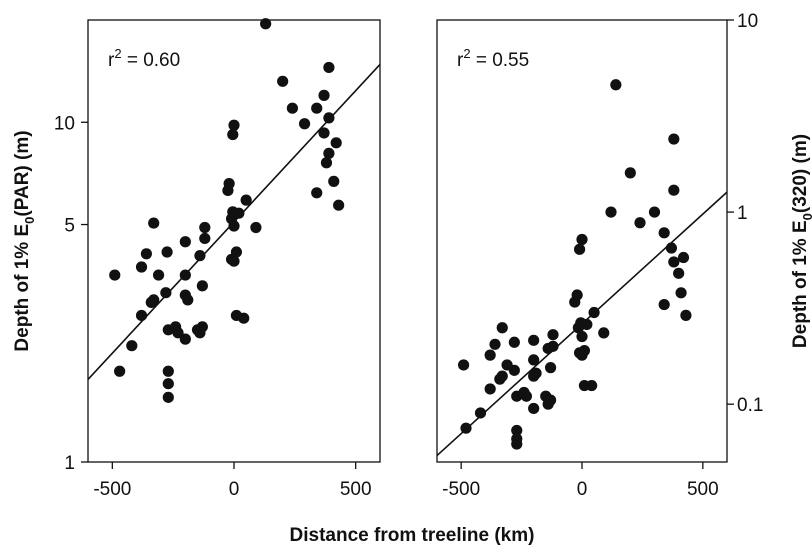 The image size is (812, 547). I want to click on x-axis-title: Distance from treeline (km), so click(412, 535).